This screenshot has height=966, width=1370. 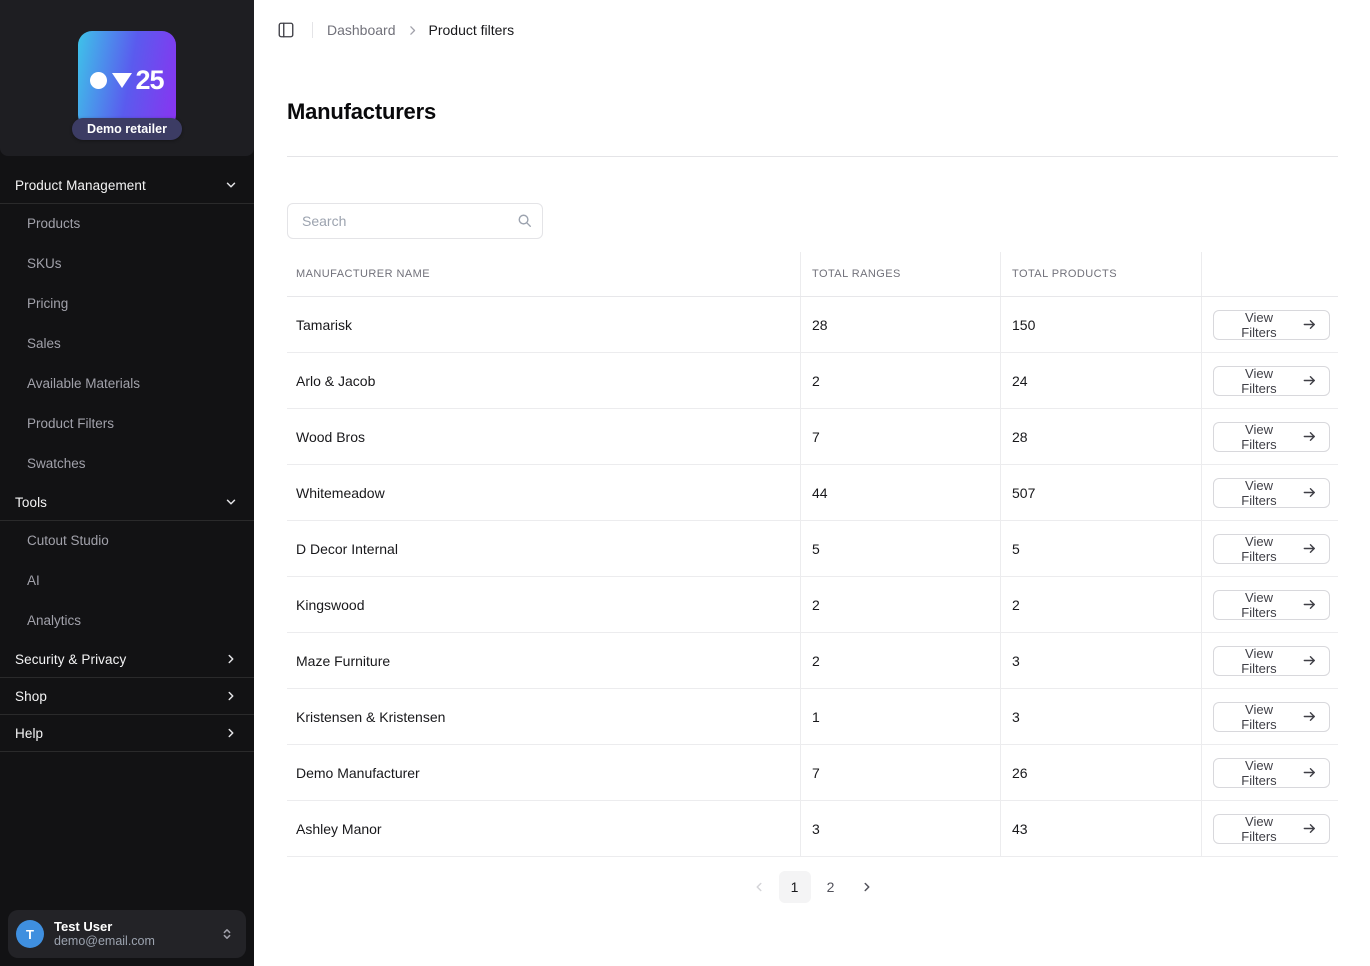 I want to click on sidebar-section-help: Help, so click(x=127, y=733).